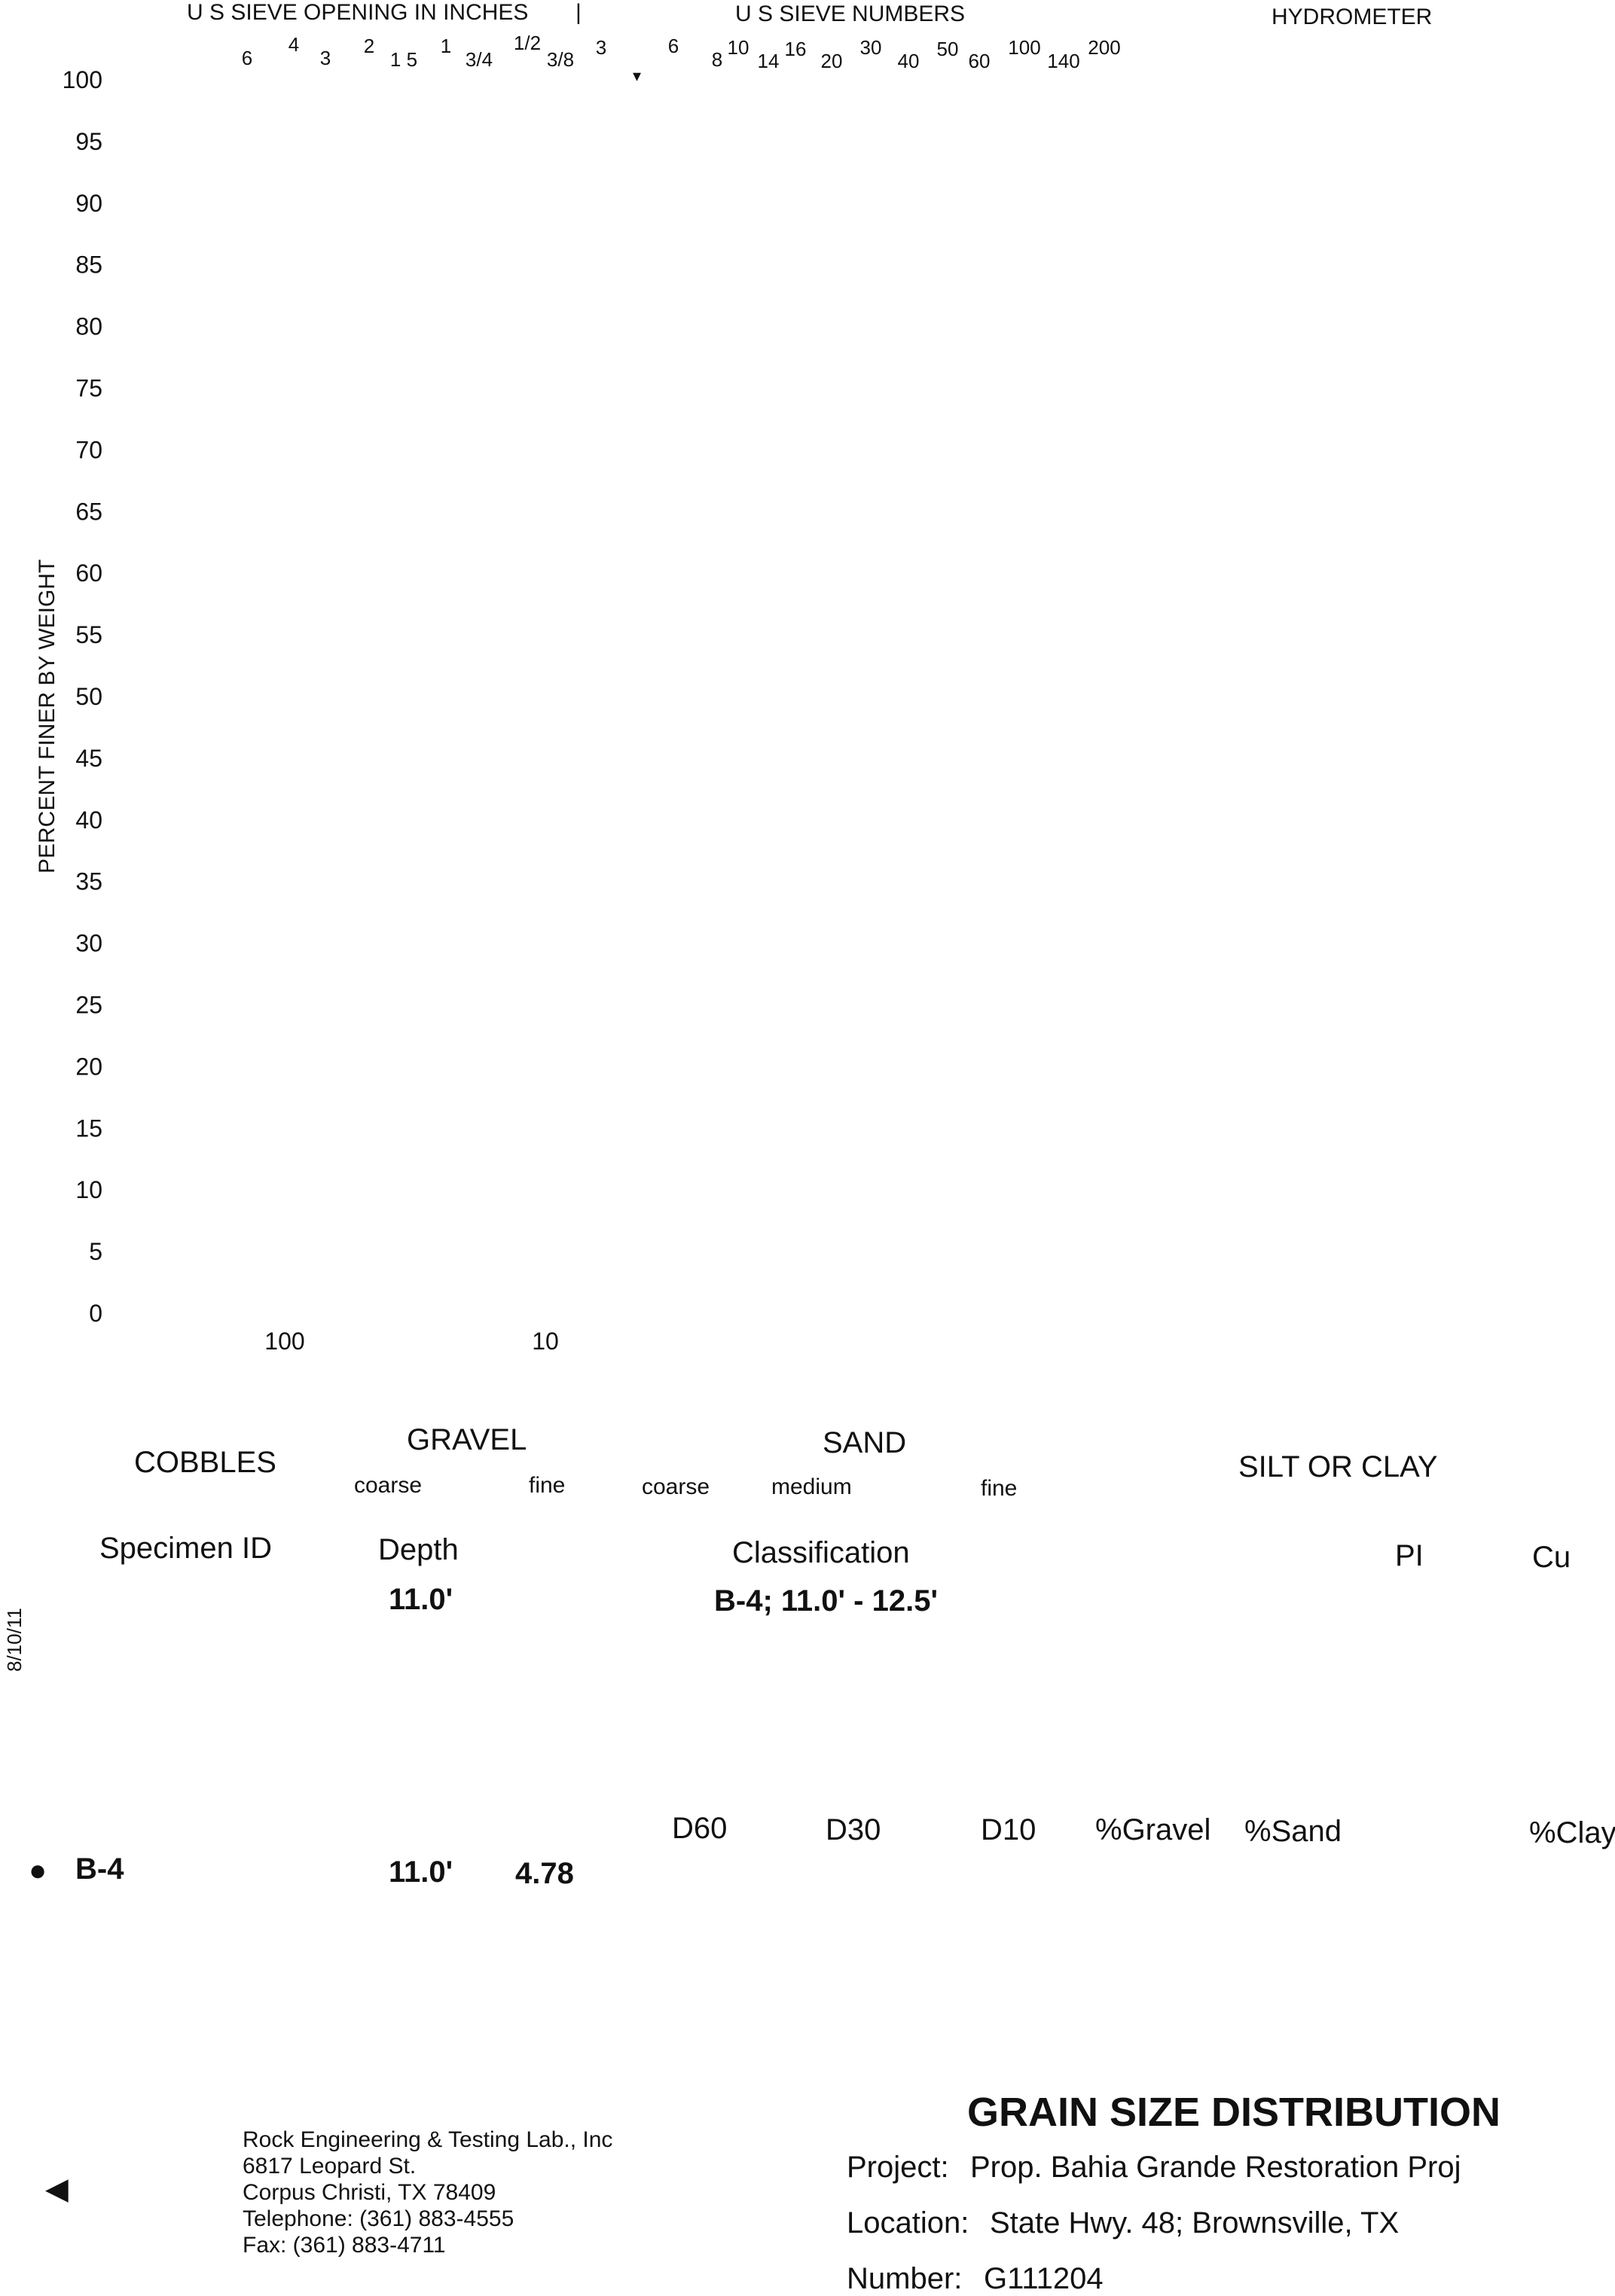 The height and width of the screenshot is (2296, 1615). What do you see at coordinates (378, 2219) in the screenshot?
I see `company-telephone: Telephone: (361) 883-4555` at bounding box center [378, 2219].